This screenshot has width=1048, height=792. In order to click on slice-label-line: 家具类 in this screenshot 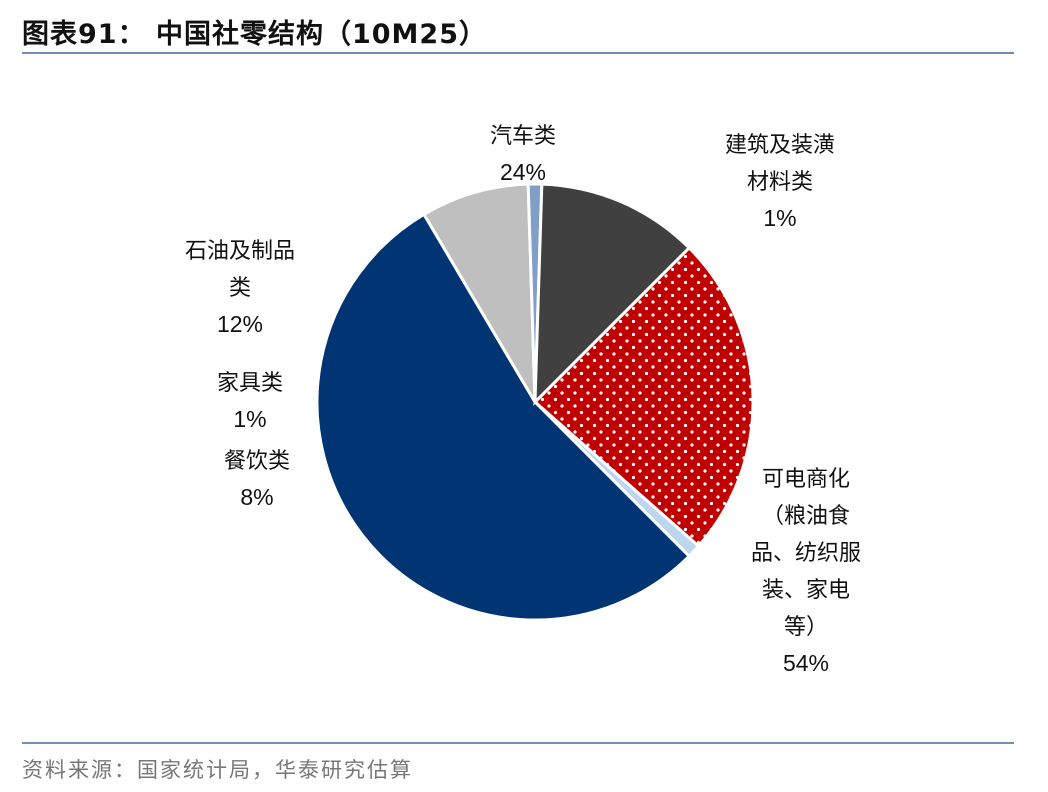, I will do `click(250, 383)`.